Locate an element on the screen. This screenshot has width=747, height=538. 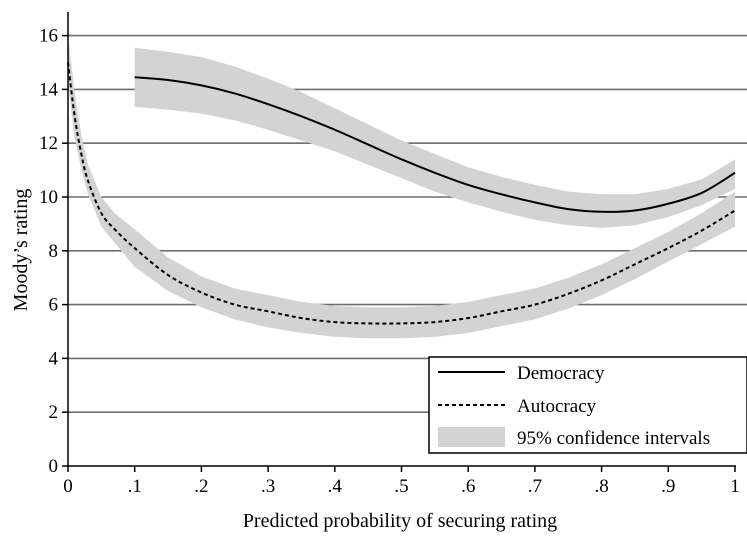
legend-label-ci: 95% confidence intervals is located at coordinates (613, 438).